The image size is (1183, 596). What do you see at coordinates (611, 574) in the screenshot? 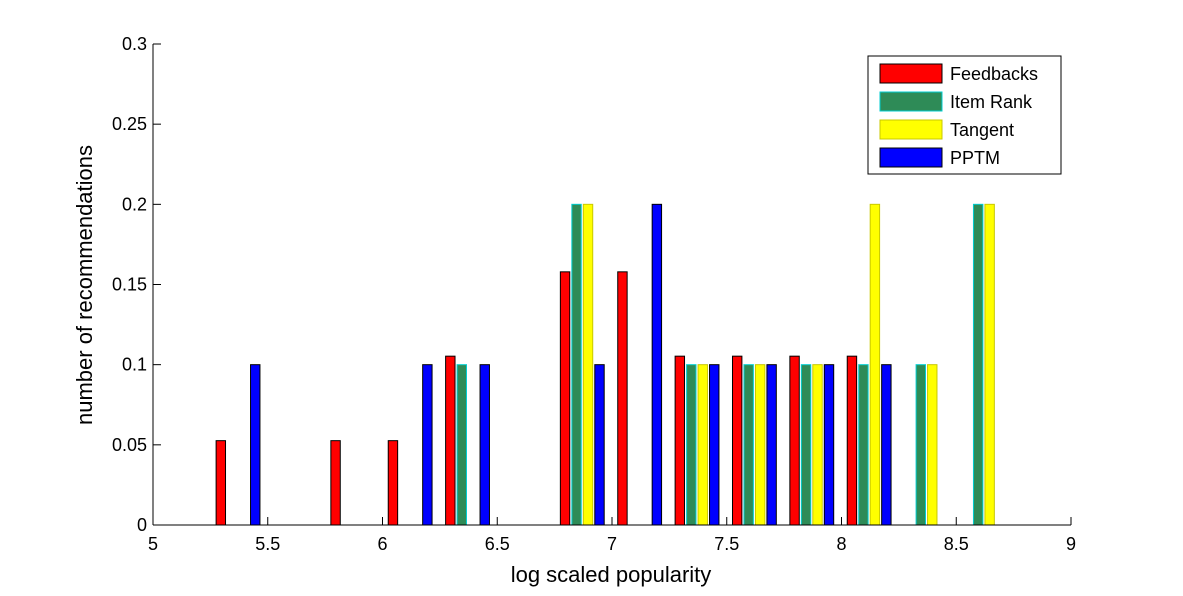
I see `x-axis-title: log scaled popularity` at bounding box center [611, 574].